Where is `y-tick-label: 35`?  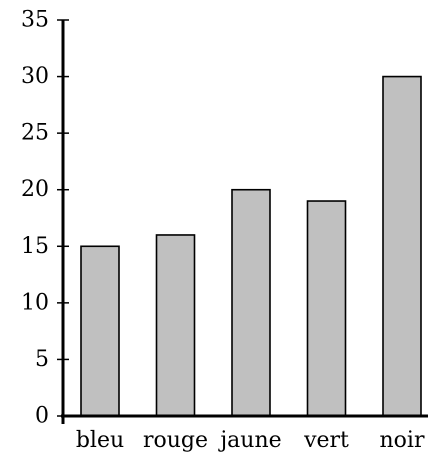
y-tick-label: 35 is located at coordinates (35, 20).